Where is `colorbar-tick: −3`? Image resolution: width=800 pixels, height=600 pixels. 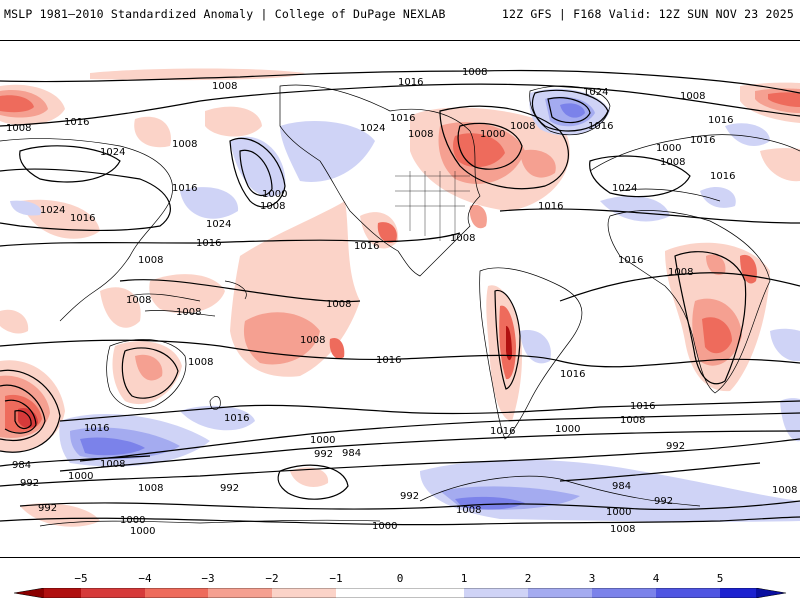
colorbar-tick: −3 is located at coordinates (208, 578).